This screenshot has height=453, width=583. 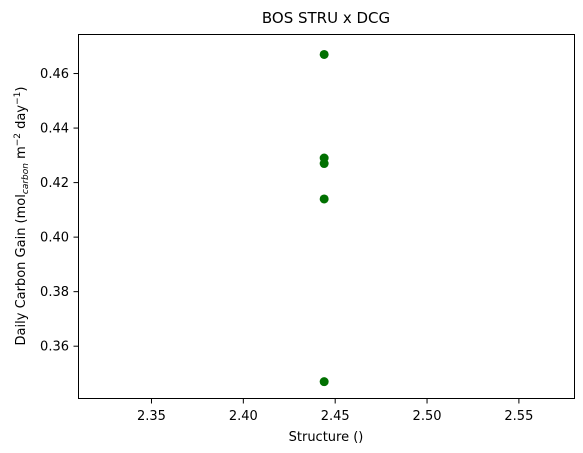 What do you see at coordinates (151, 416) in the screenshot?
I see `x-tick-label: 2.35` at bounding box center [151, 416].